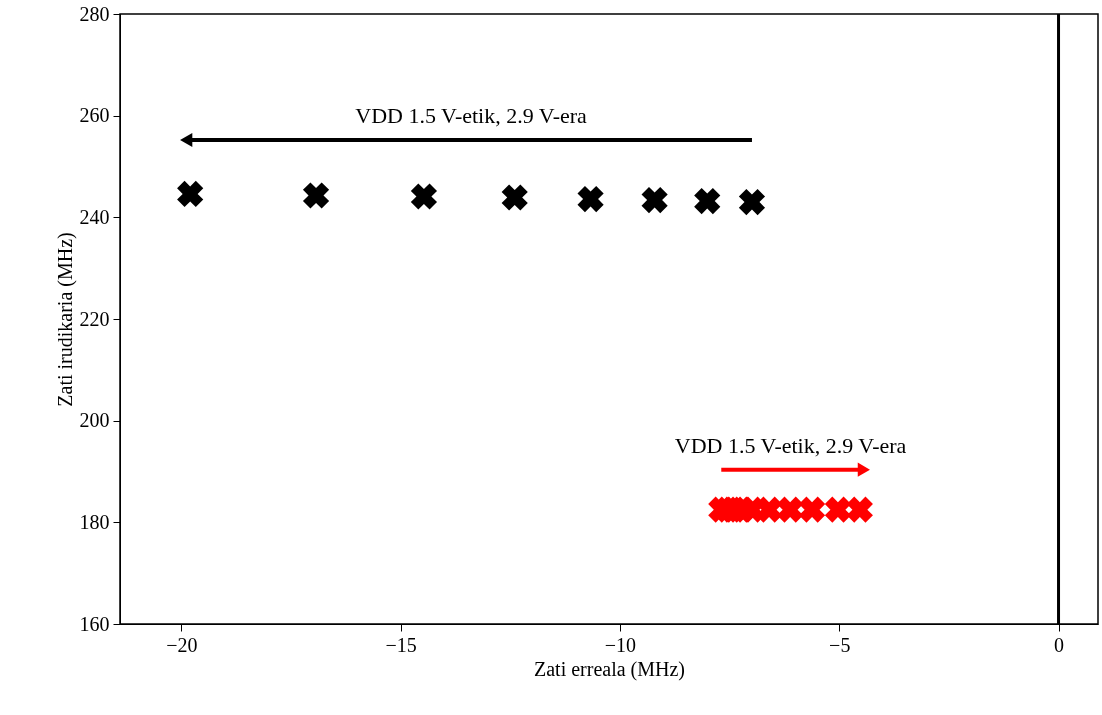 Image resolution: width=1102 pixels, height=715 pixels. I want to click on x-tick-label: −15, so click(401, 644).